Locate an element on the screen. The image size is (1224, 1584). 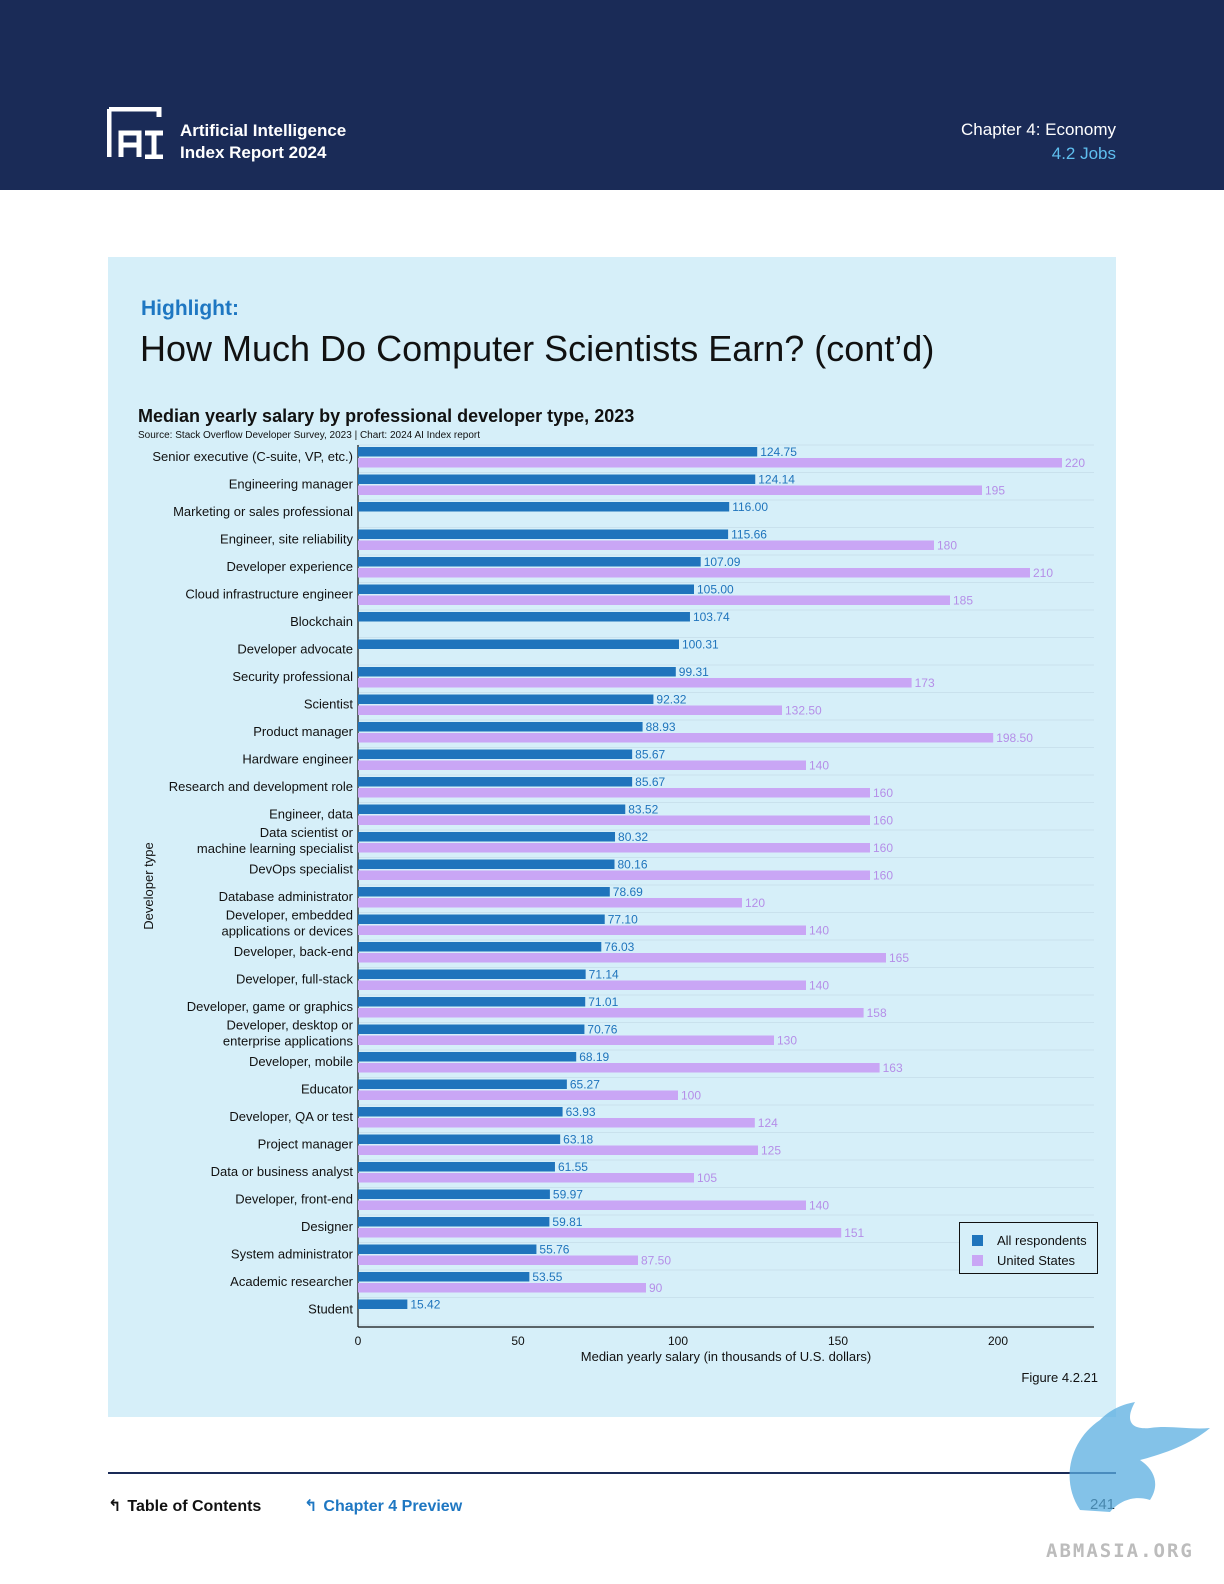
table-of-contents-link: ↰ Table of Contents is located at coordinates (184, 1506).